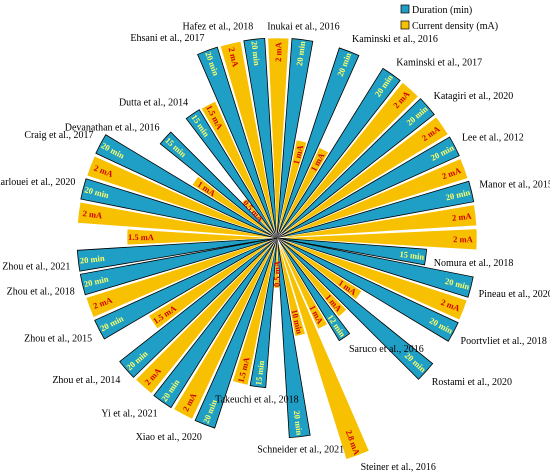 This screenshot has height=473, width=550. Describe the element at coordinates (300, 450) in the screenshot. I see `study-label-39: Schneider et al., 2021` at that location.